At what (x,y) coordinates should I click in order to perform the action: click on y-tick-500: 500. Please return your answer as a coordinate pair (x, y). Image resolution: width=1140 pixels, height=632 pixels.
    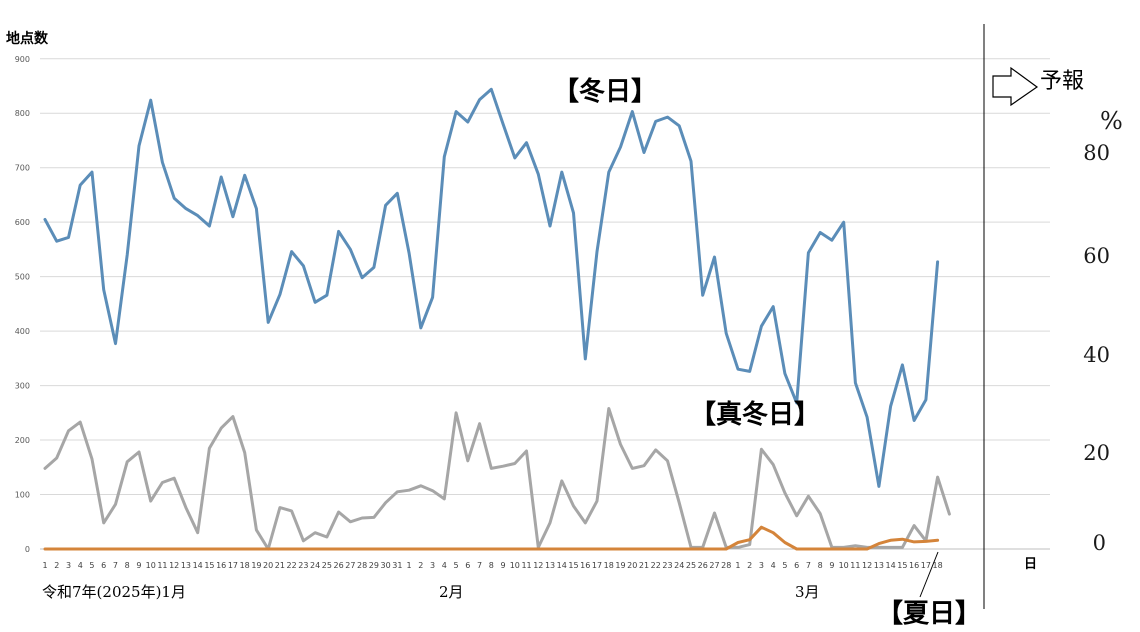
    Looking at the image, I should click on (22, 277).